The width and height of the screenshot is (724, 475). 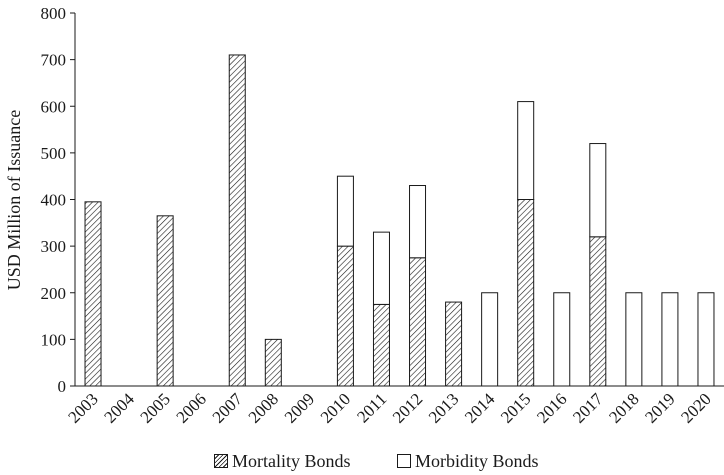 What do you see at coordinates (335, 407) in the screenshot?
I see `x-tick-label: 2010` at bounding box center [335, 407].